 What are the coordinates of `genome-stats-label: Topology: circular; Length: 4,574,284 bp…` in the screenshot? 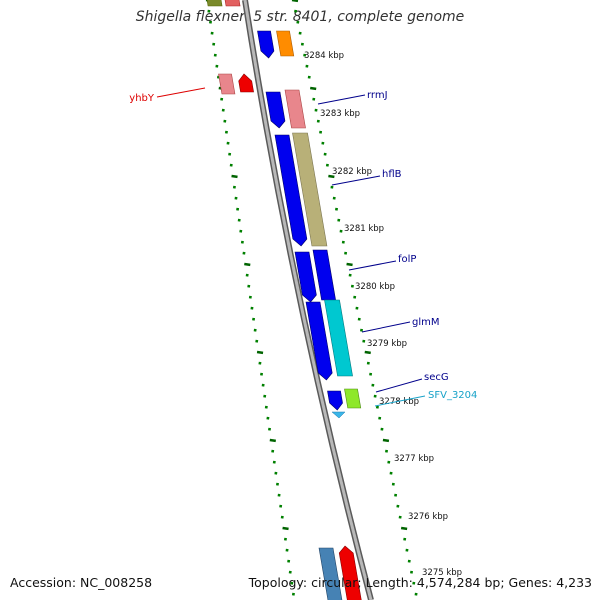 It's located at (420, 582).